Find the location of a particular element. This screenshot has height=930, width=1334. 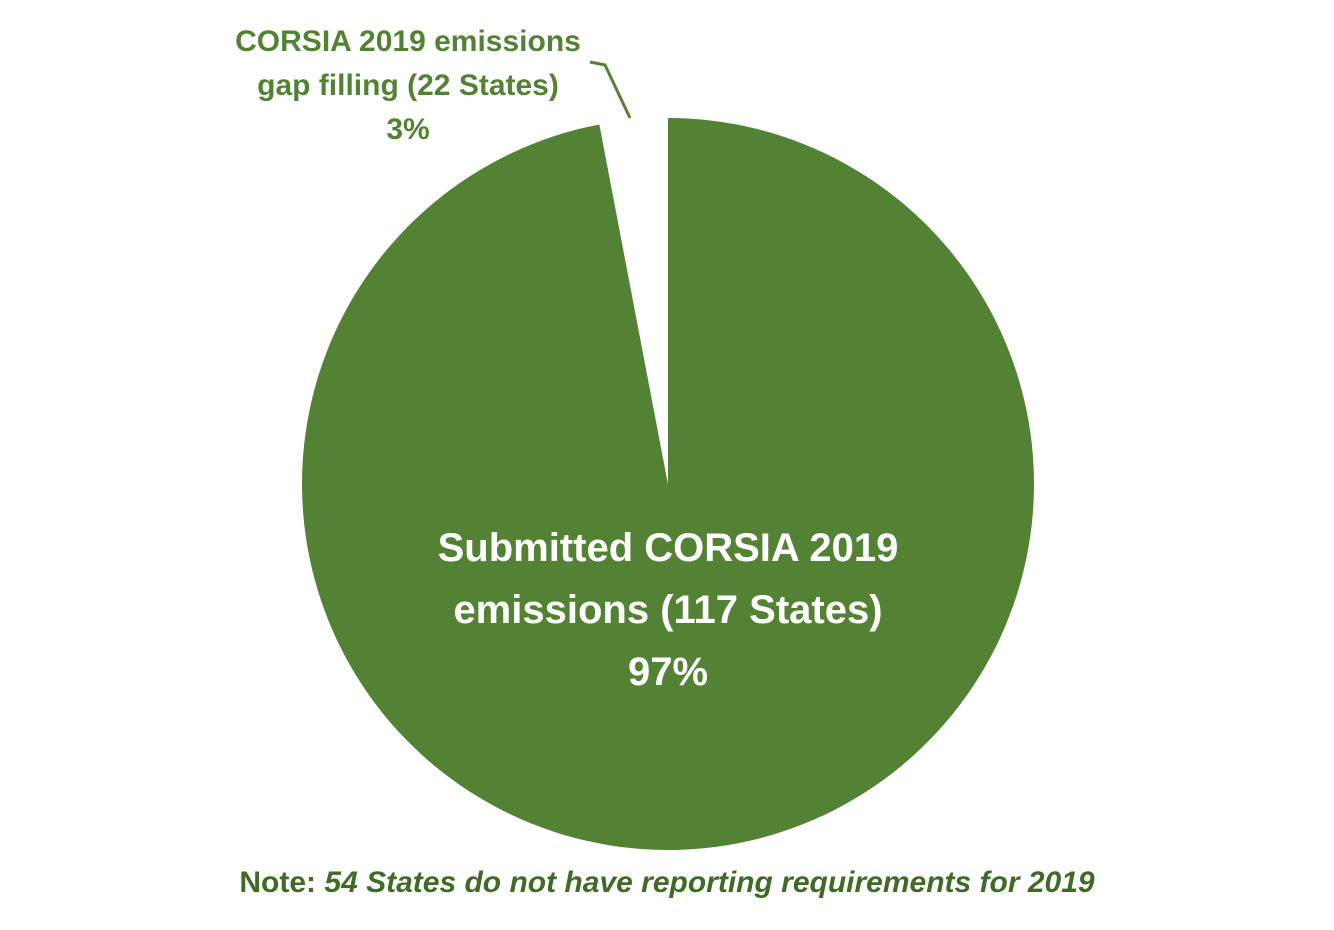

value-label: 3% is located at coordinates (408, 129).